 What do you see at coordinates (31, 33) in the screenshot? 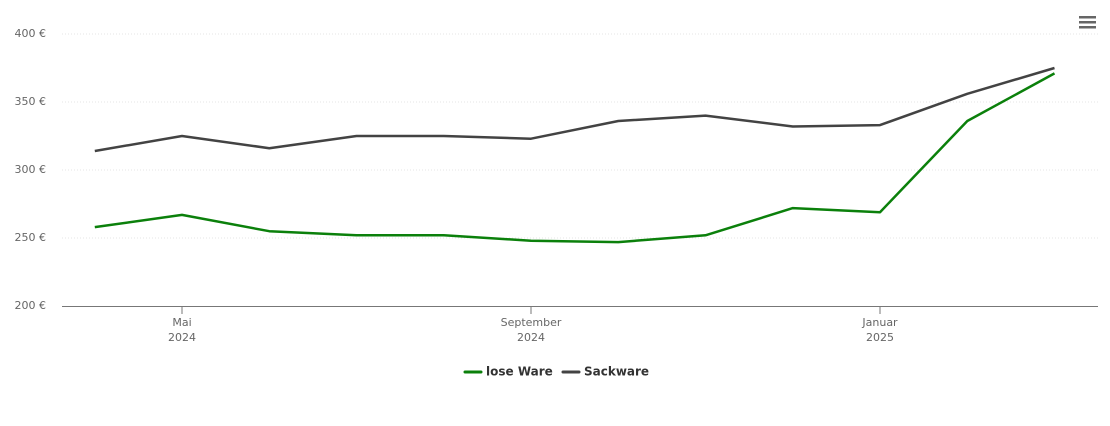
I see `y-tick-label: 400 €` at bounding box center [31, 33].